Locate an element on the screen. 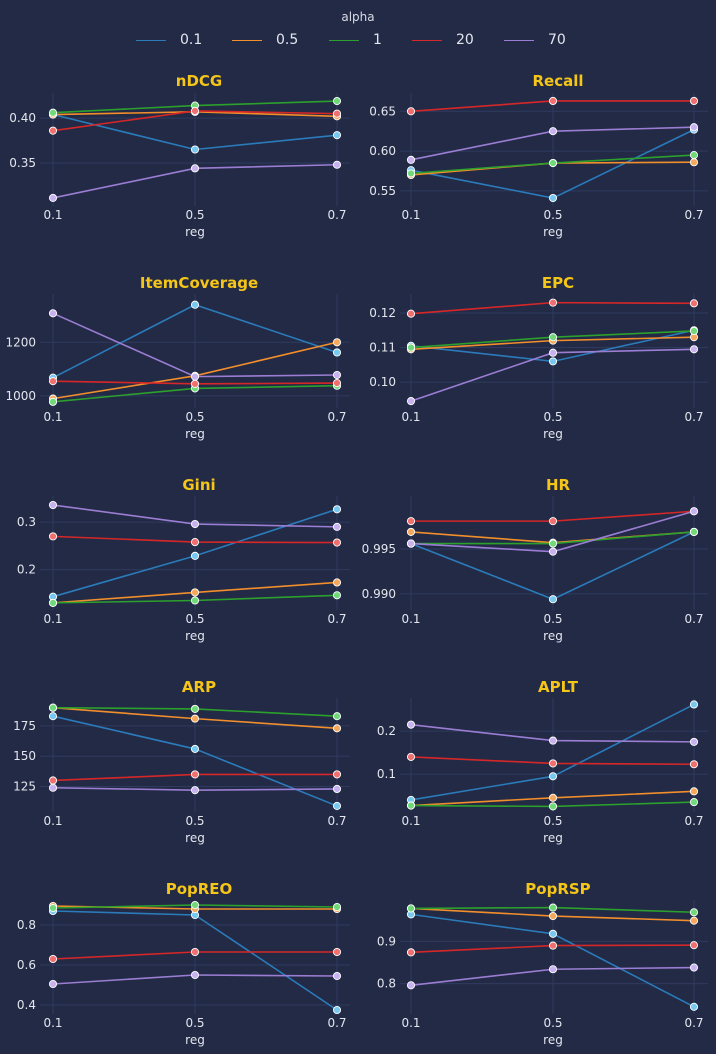 This screenshot has height=1054, width=716. y-tick-label: 175 is located at coordinates (24, 726).